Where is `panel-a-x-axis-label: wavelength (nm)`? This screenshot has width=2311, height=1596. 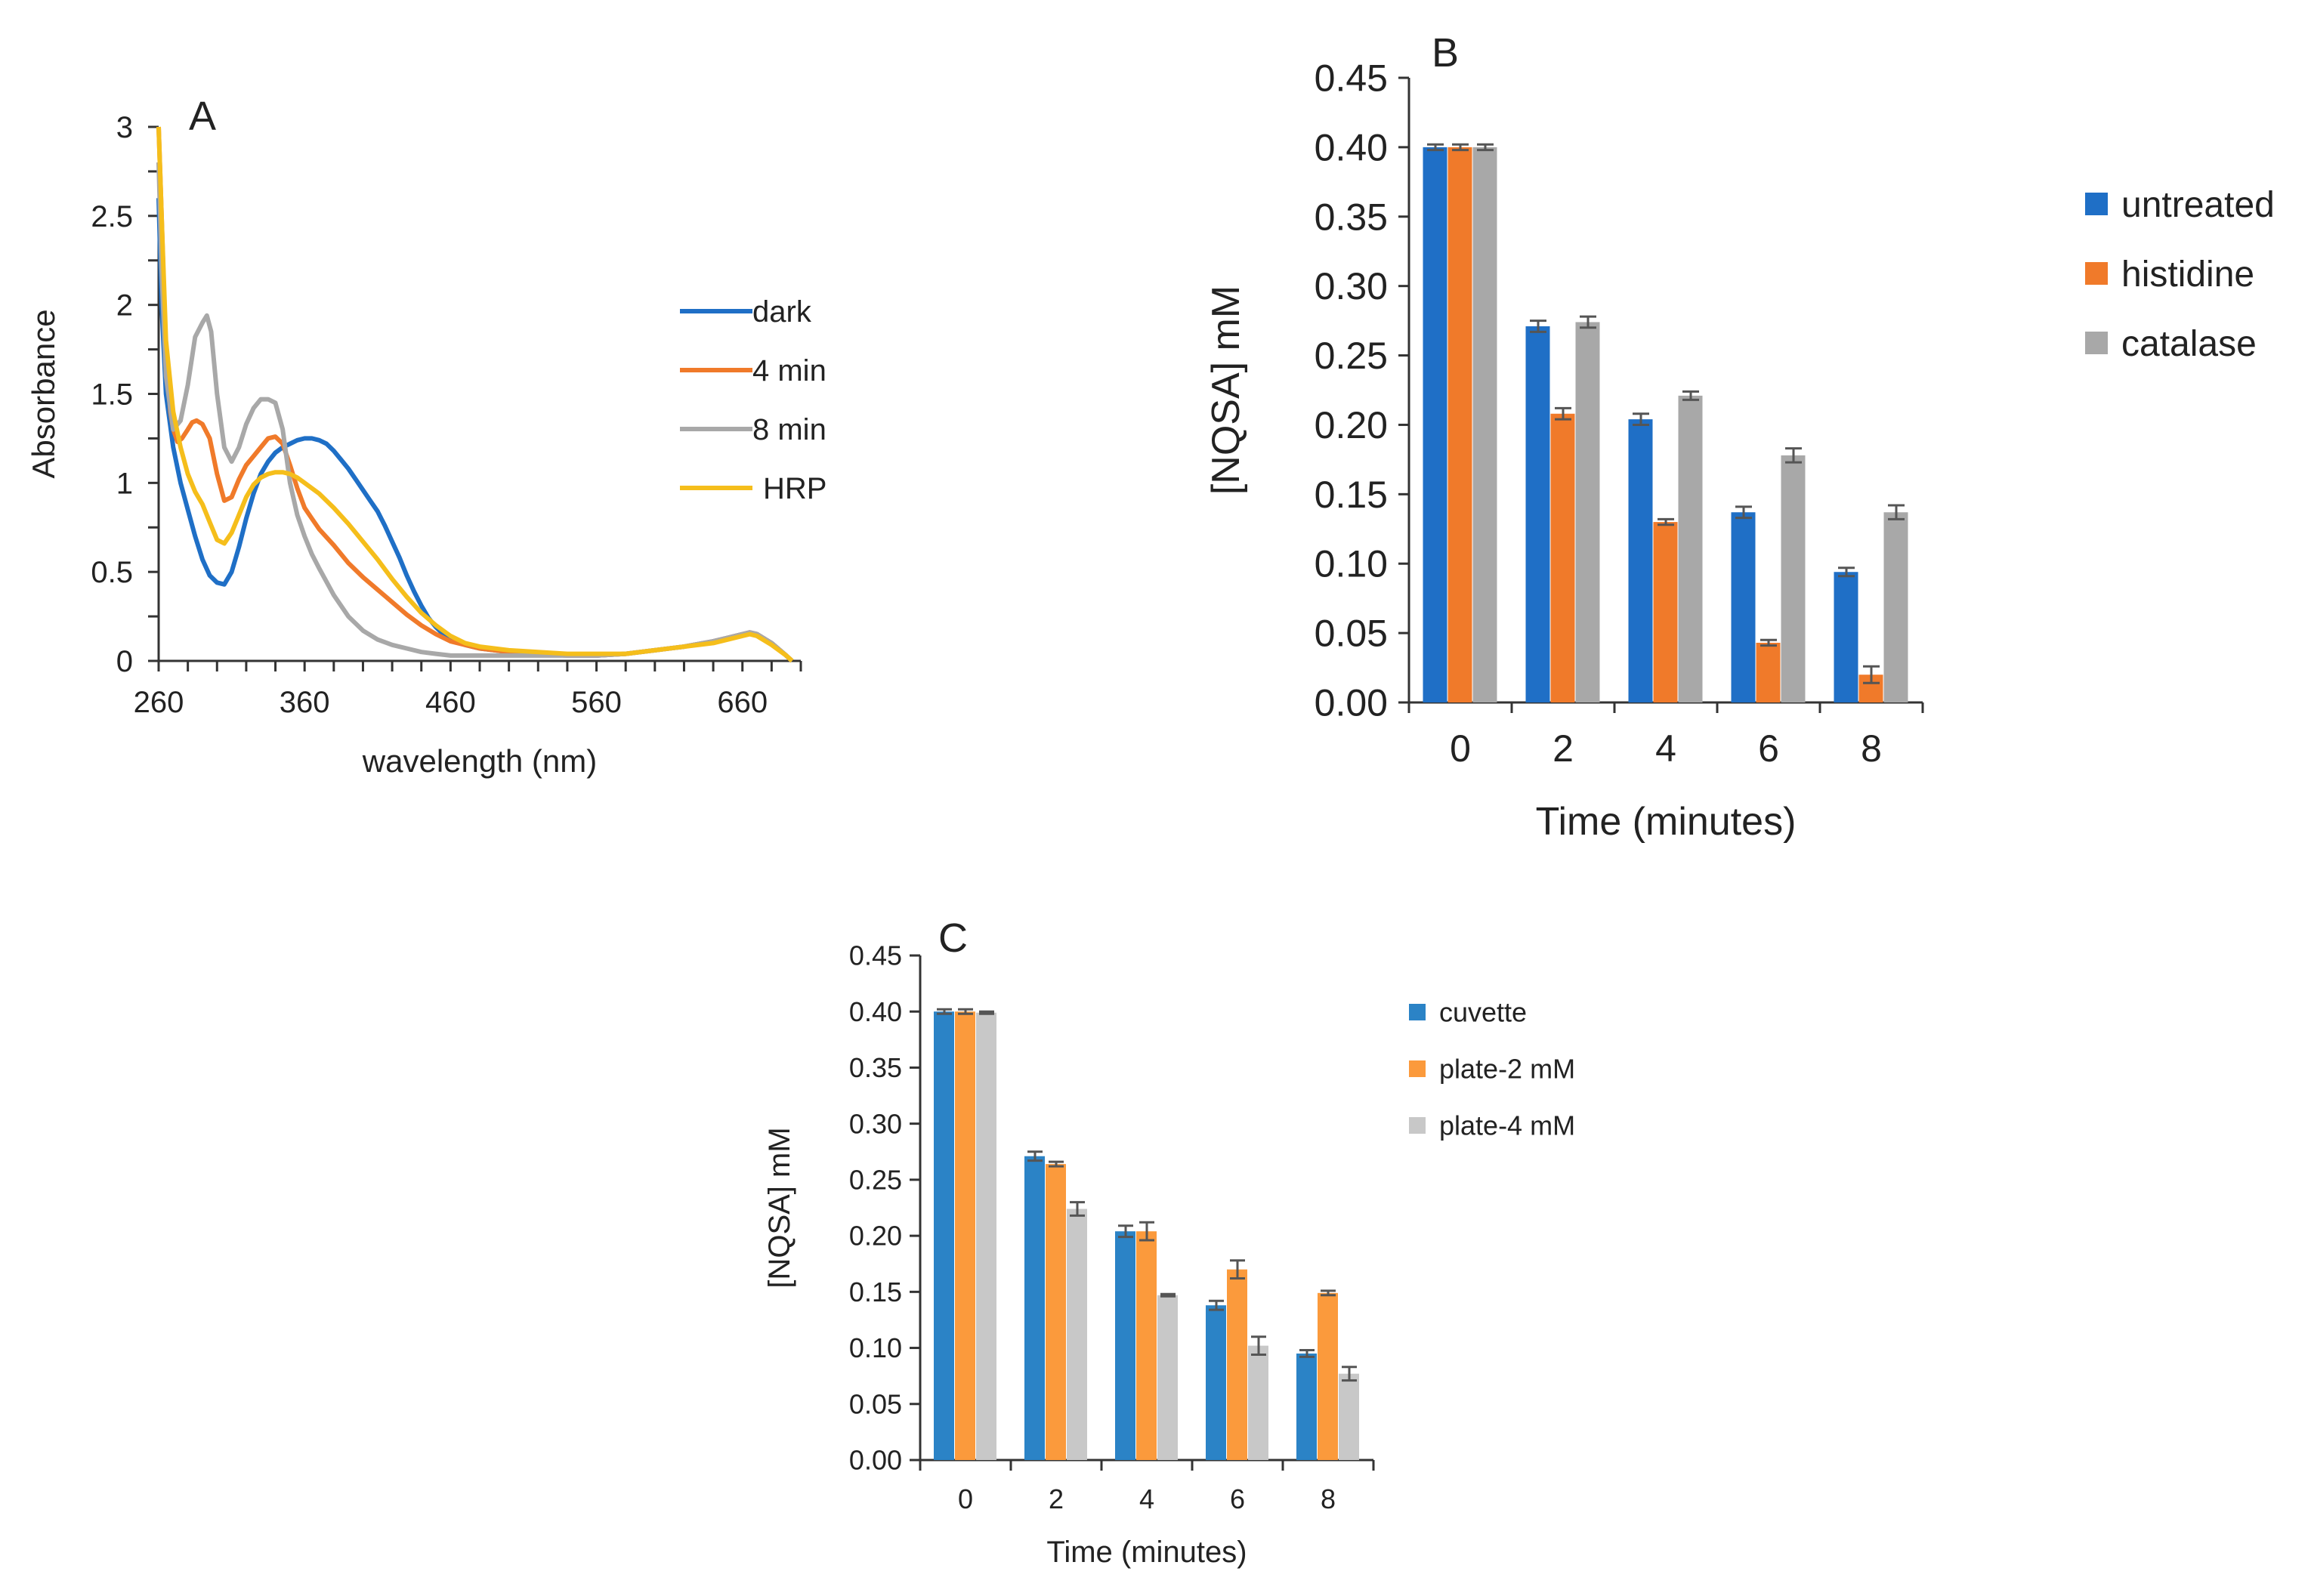
panel-a-x-axis-label: wavelength (nm) is located at coordinates (479, 761).